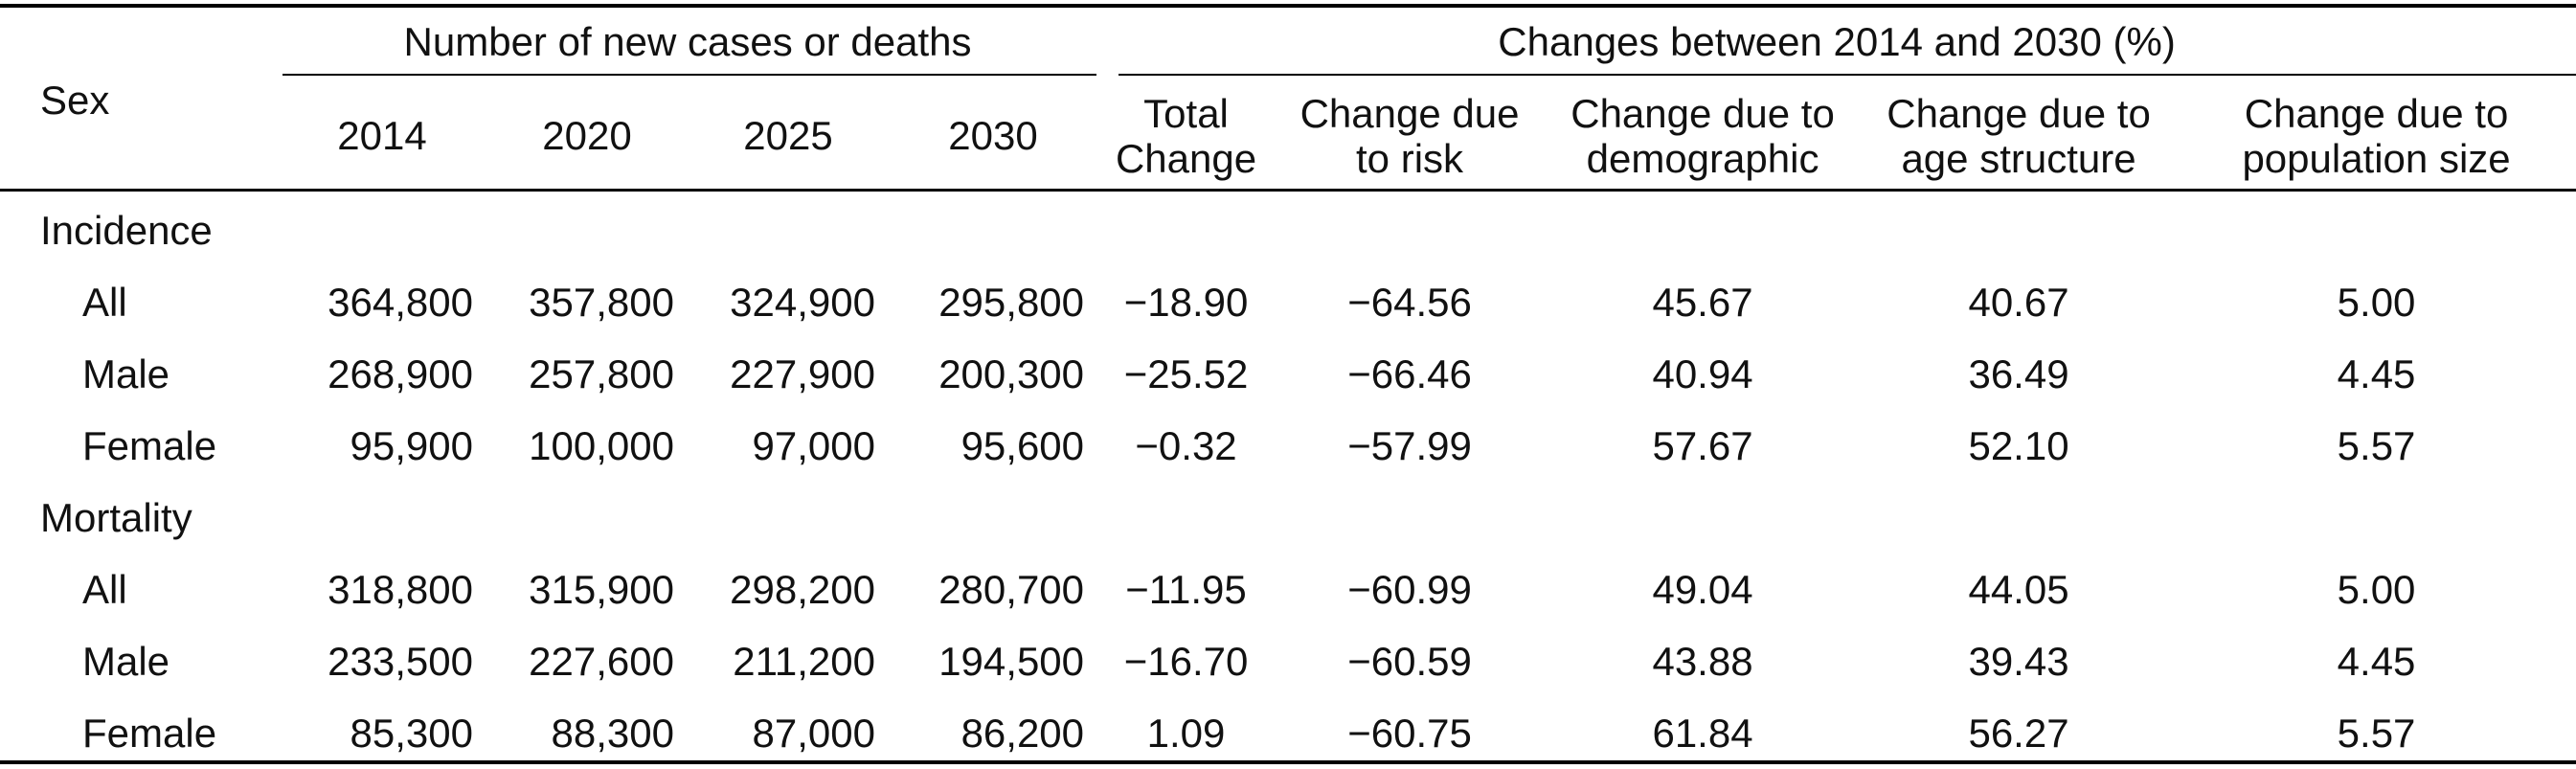 The height and width of the screenshot is (769, 2576). What do you see at coordinates (601, 302) in the screenshot?
I see `count-cell: 357,800` at bounding box center [601, 302].